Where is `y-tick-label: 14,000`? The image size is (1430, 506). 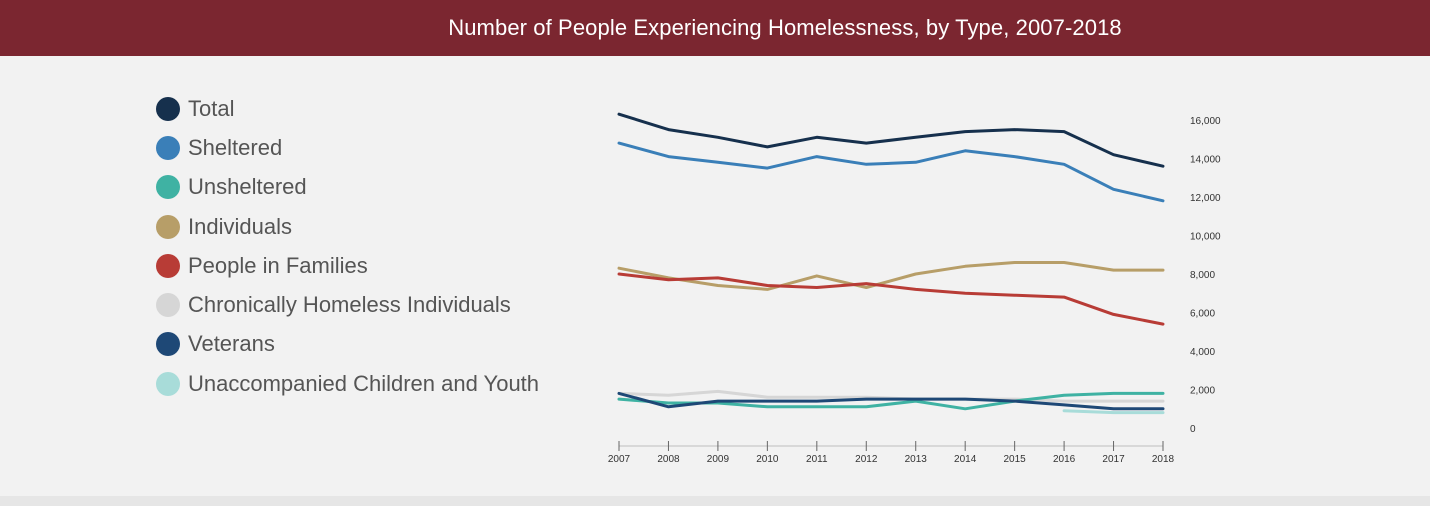 y-tick-label: 14,000 is located at coordinates (1205, 160).